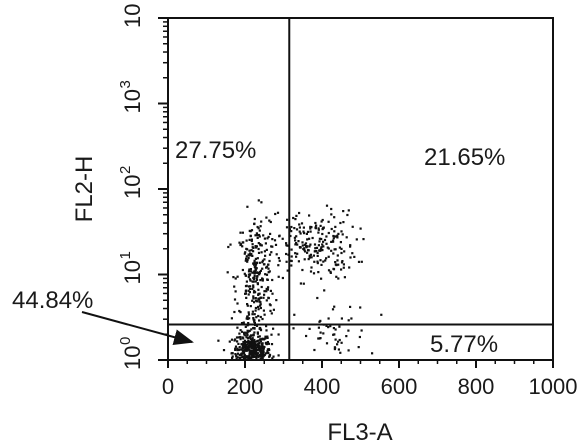 The image size is (579, 447). Describe the element at coordinates (84, 189) in the screenshot. I see `y-axis-title: FL2-H` at that location.